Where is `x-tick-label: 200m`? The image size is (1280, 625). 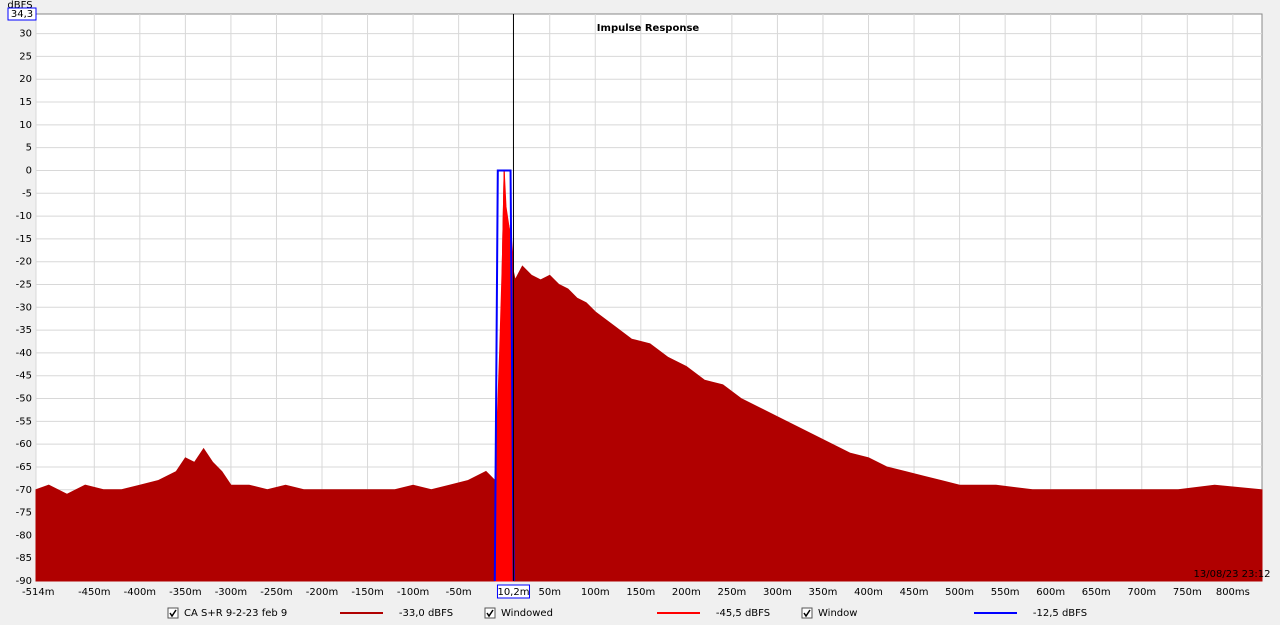
x-tick-label: 200m is located at coordinates (686, 592).